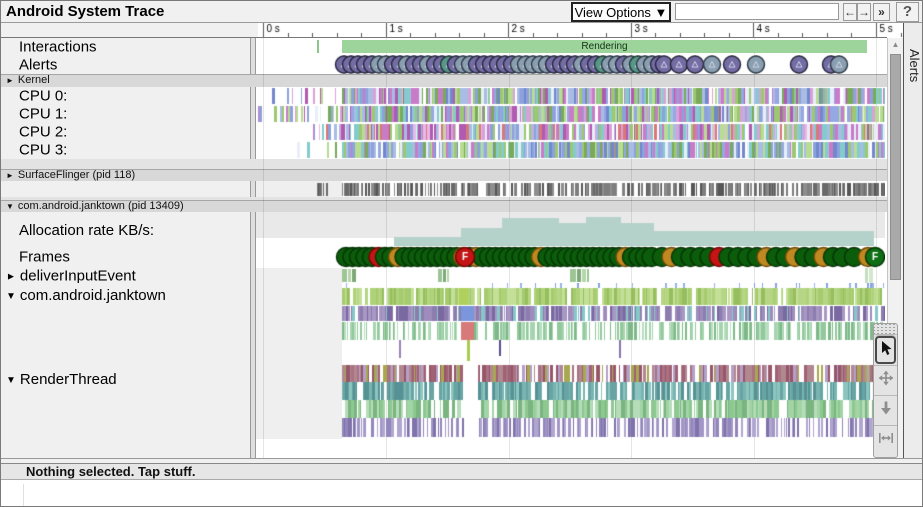  What do you see at coordinates (444, 80) in the screenshot?
I see `kernel-header: ► Kernel` at bounding box center [444, 80].